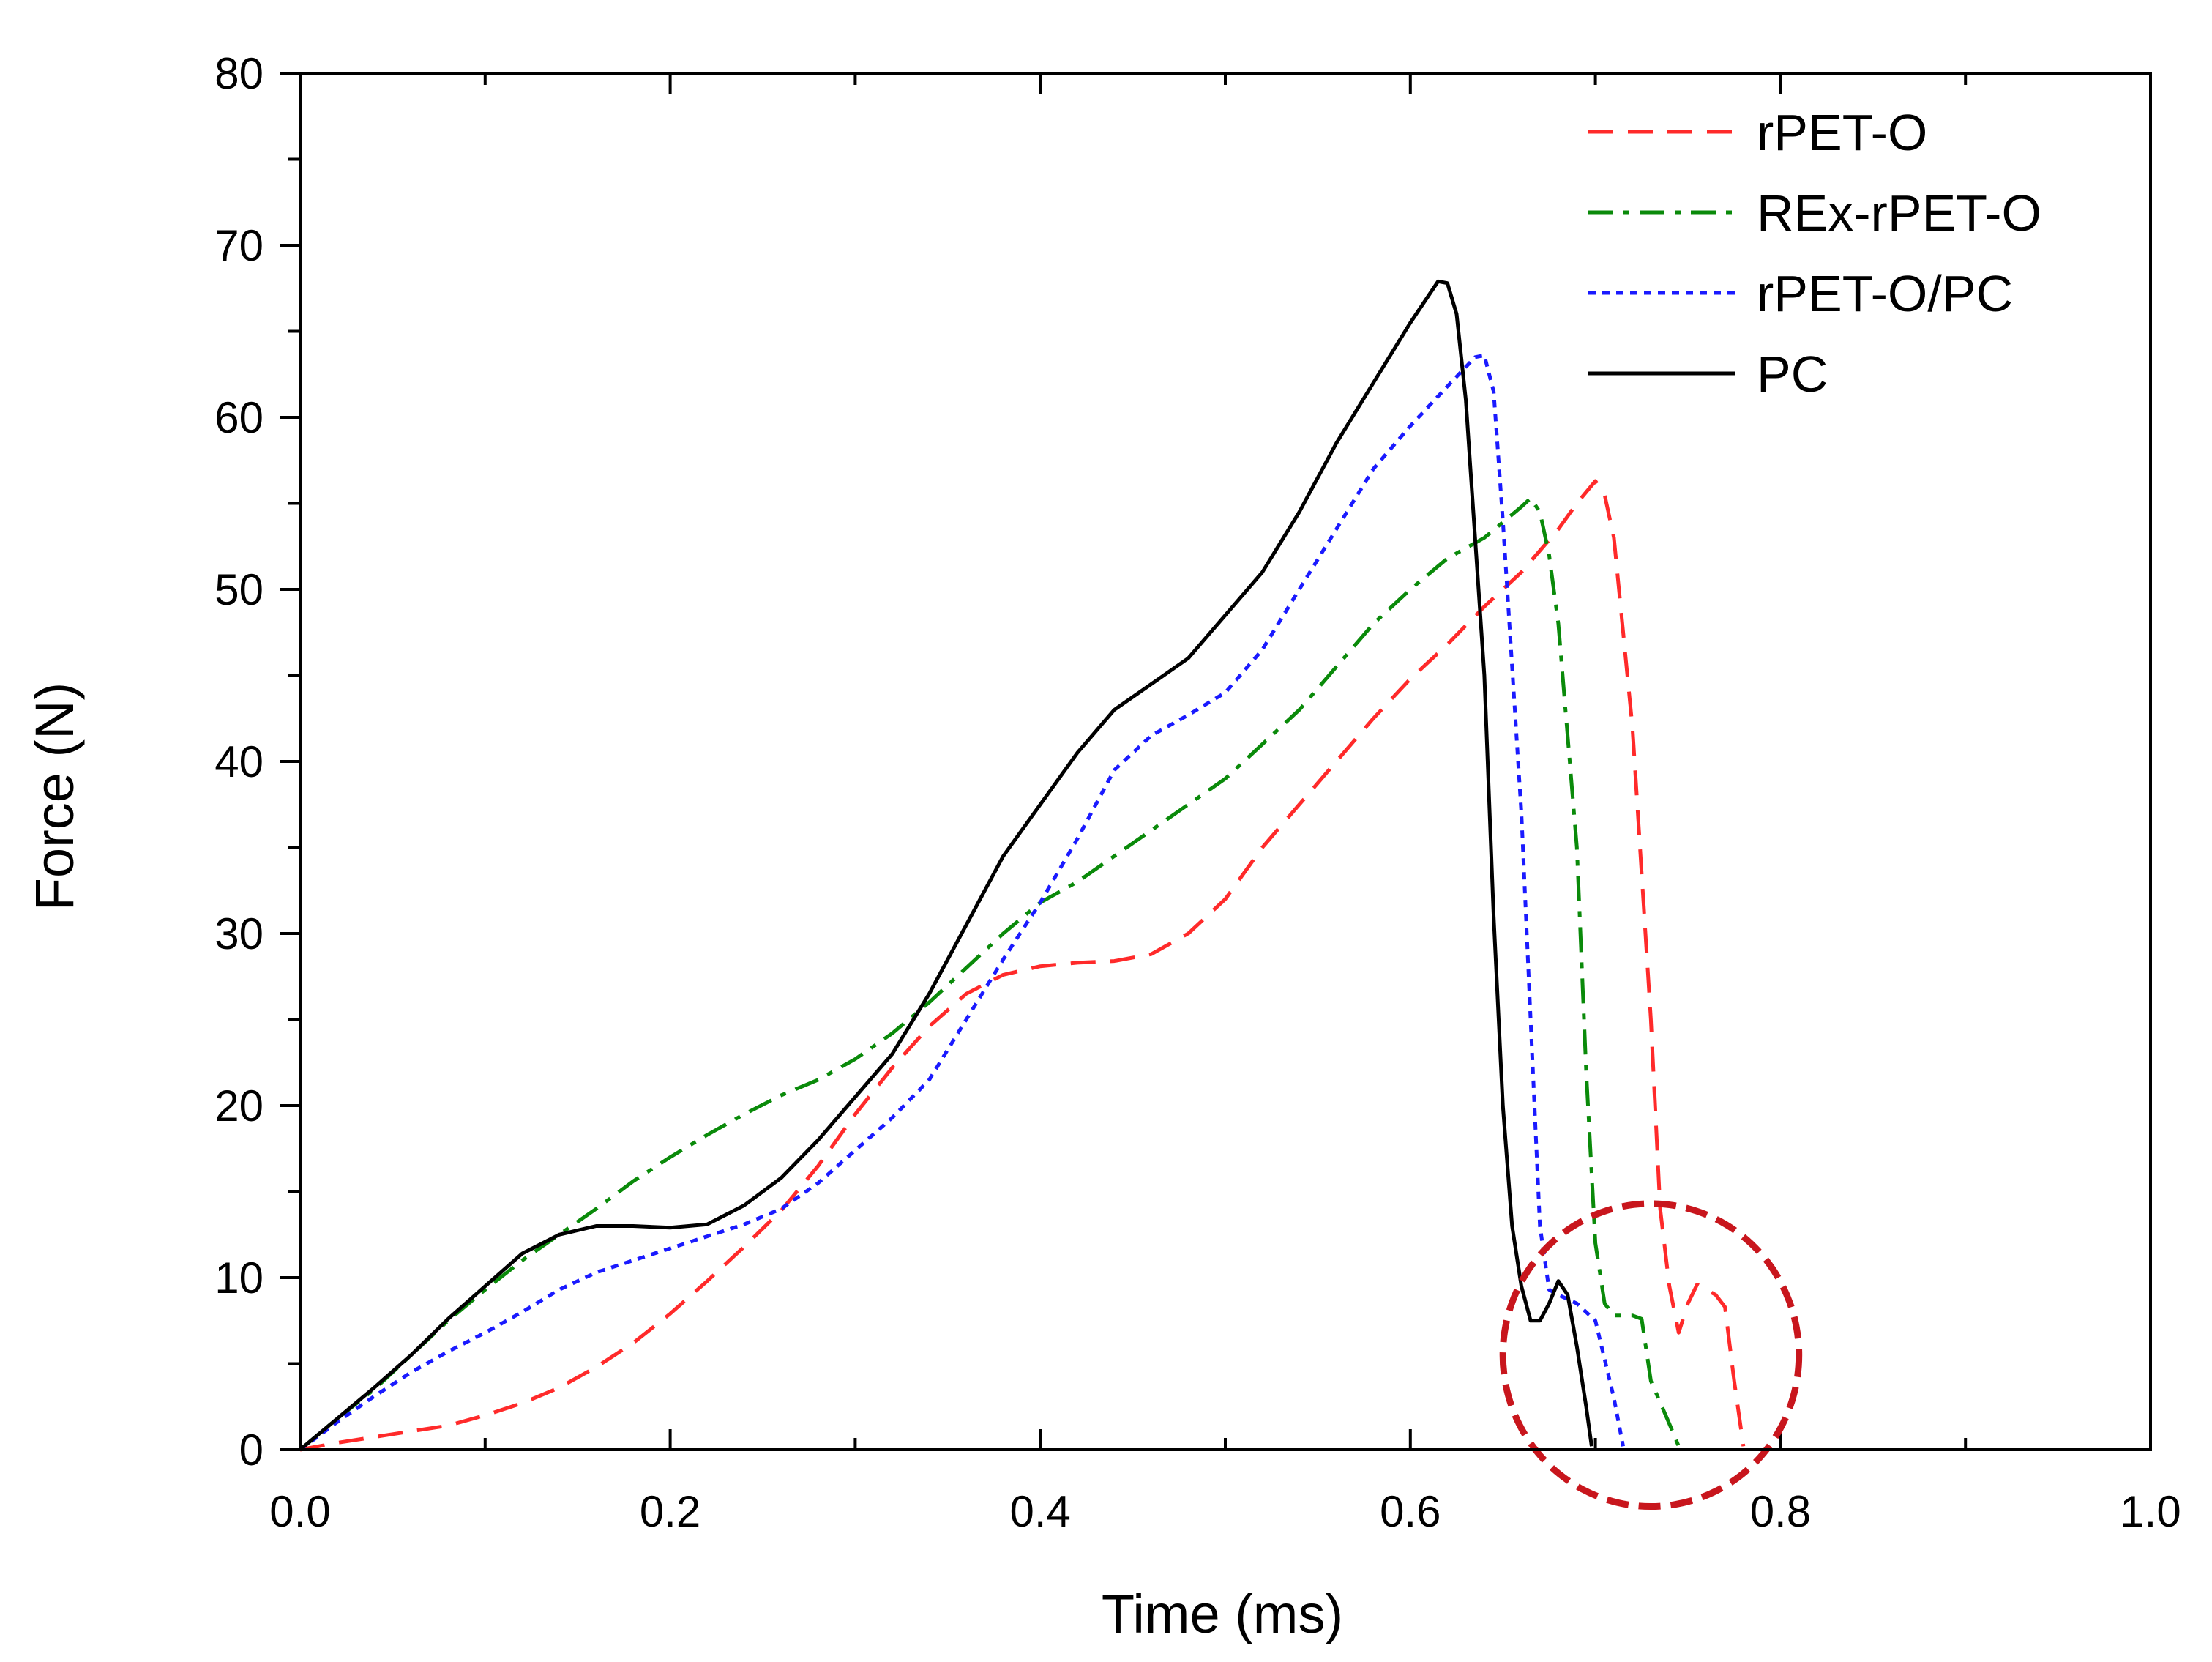 This screenshot has height=1662, width=2212. Describe the element at coordinates (1885, 293) in the screenshot. I see `legend-label: rPET-O/PC` at that location.